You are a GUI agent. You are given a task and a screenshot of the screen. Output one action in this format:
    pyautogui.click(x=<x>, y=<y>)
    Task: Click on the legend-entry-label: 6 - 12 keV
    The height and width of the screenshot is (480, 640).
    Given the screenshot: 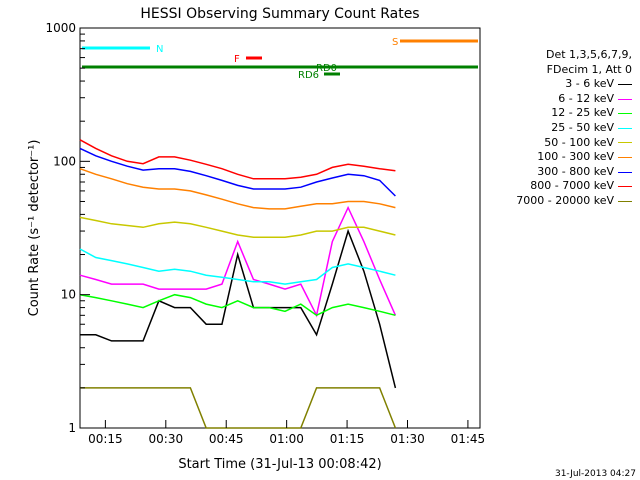 What is the action you would take?
    pyautogui.click(x=586, y=98)
    